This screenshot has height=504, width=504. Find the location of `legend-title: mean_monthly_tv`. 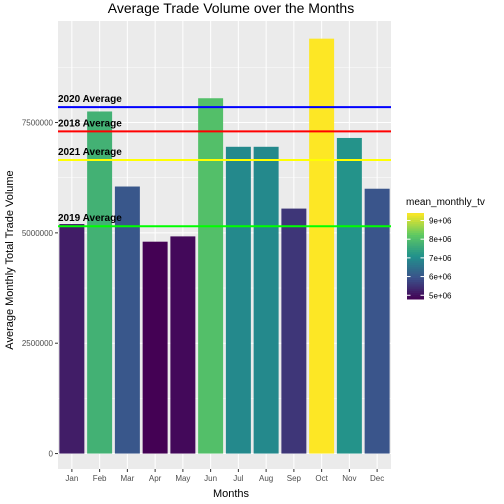

legend-title: mean_monthly_tv is located at coordinates (445, 202).